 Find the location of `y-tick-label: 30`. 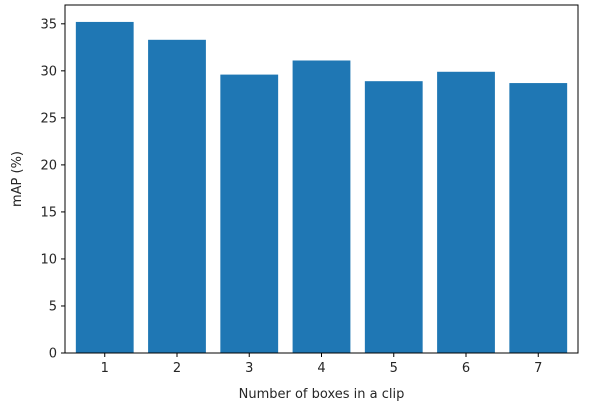

y-tick-label: 30 is located at coordinates (48, 71).